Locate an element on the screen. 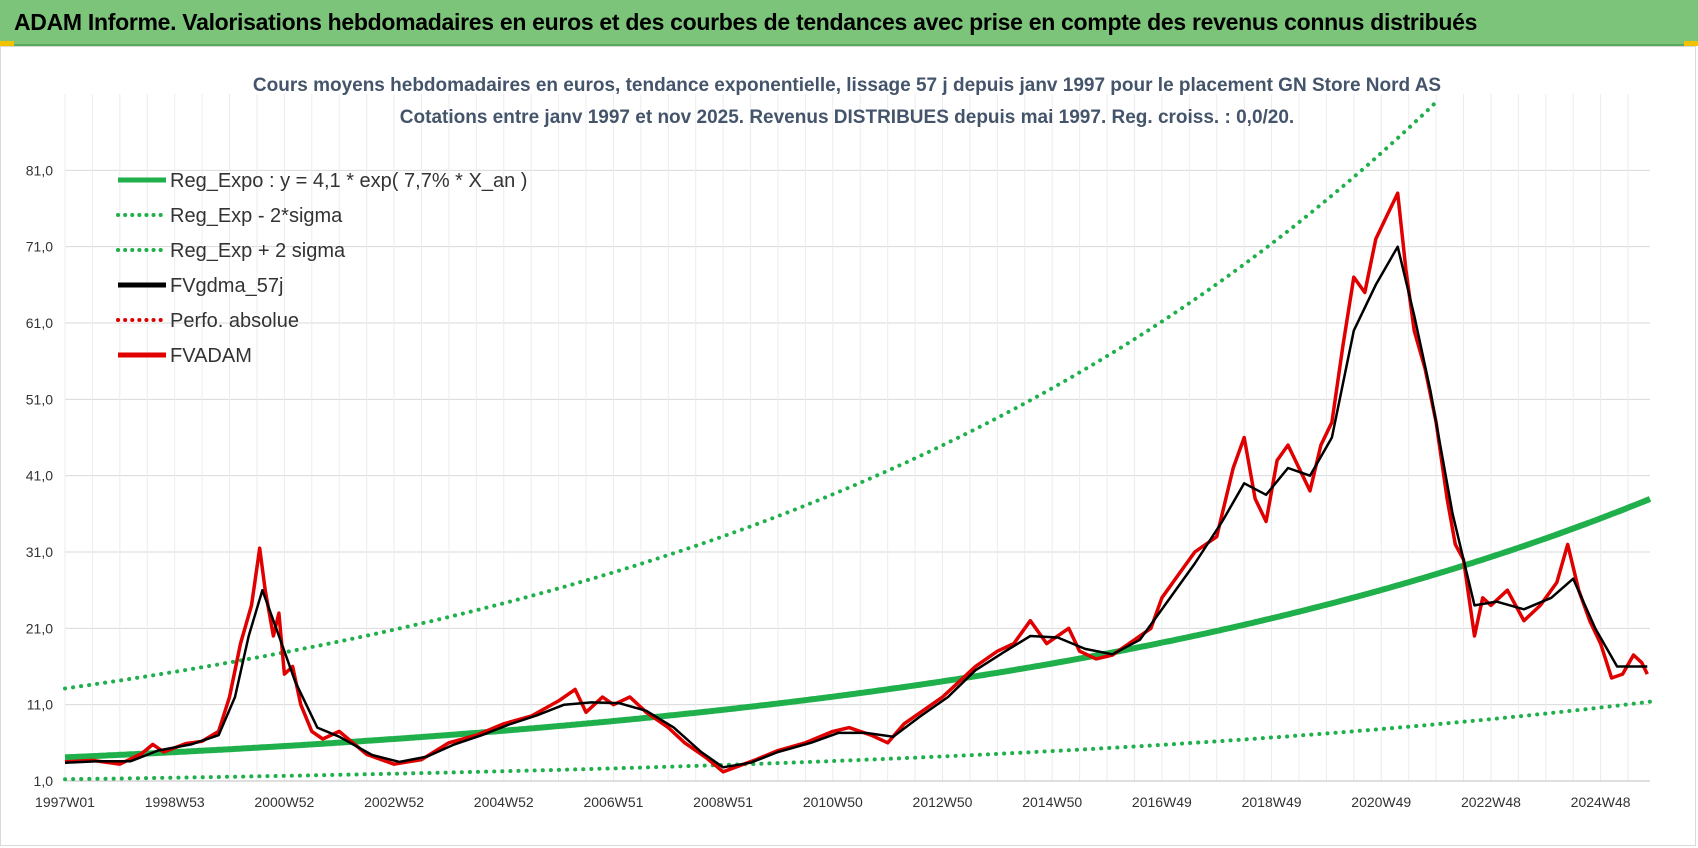  corner-marker-left is located at coordinates (7, 43).